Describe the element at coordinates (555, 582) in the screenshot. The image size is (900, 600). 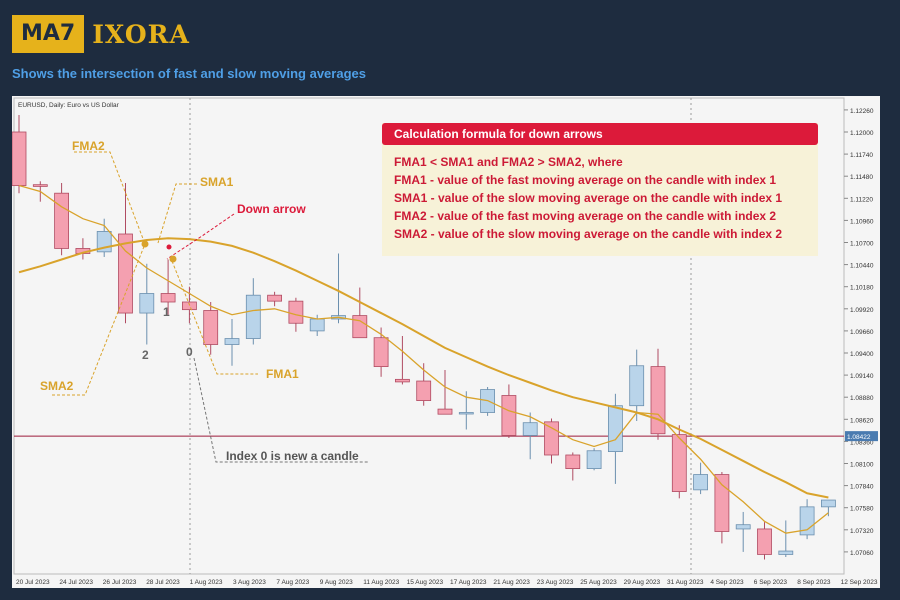
I see `x-tick-label: 23 Aug 2023` at that location.